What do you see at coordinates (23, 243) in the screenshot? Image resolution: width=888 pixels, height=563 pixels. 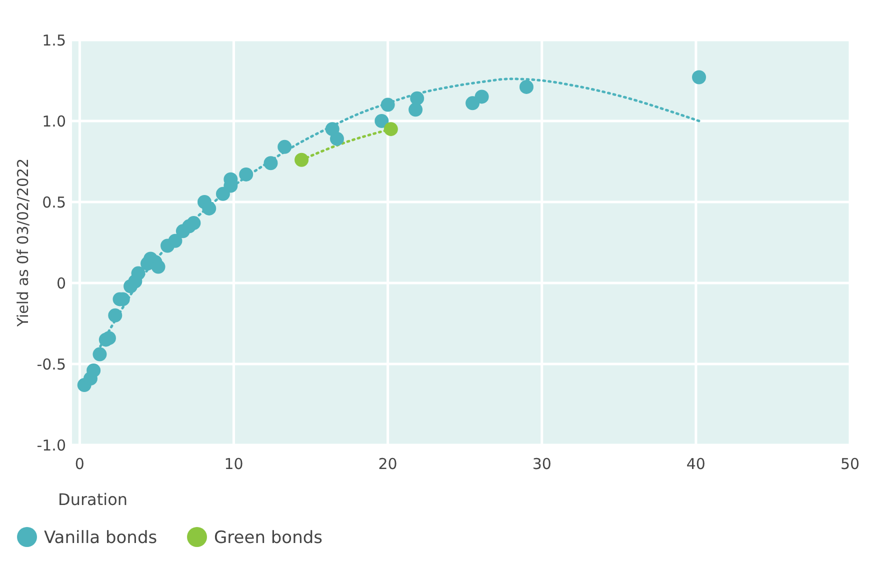 I see `y-axis-title: Yield as 0f 03/02/2022` at bounding box center [23, 243].